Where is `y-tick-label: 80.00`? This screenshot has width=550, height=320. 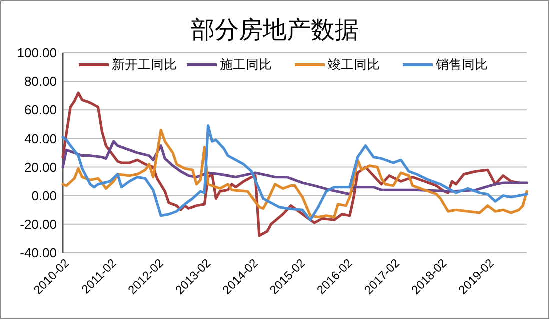 y-tick-label: 80.00 is located at coordinates (40, 82).